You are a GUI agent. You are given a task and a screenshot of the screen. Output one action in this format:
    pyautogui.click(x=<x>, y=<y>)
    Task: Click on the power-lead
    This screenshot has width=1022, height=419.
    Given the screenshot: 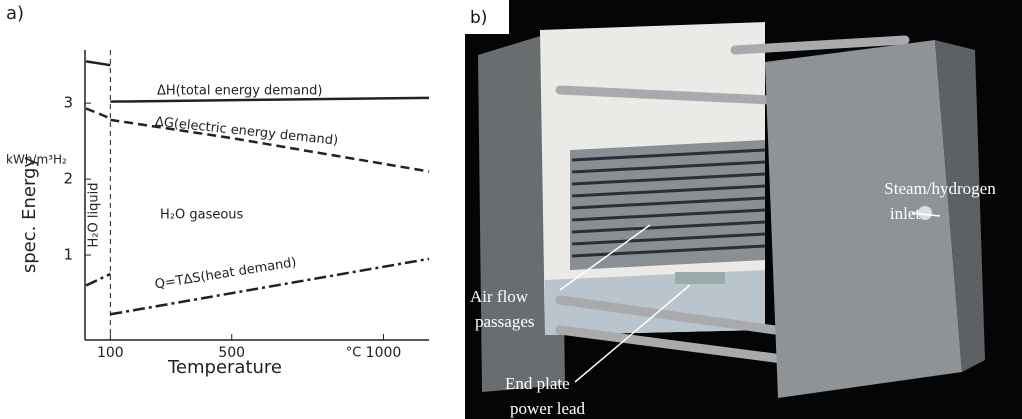 What is the action you would take?
    pyautogui.click(x=700, y=278)
    